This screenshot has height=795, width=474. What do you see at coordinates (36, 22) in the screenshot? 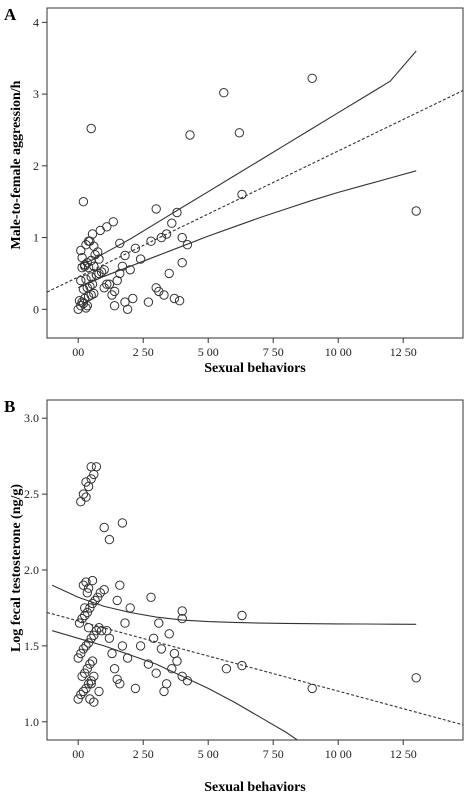
I see `y-tick-label-a-4: 4` at bounding box center [36, 22].